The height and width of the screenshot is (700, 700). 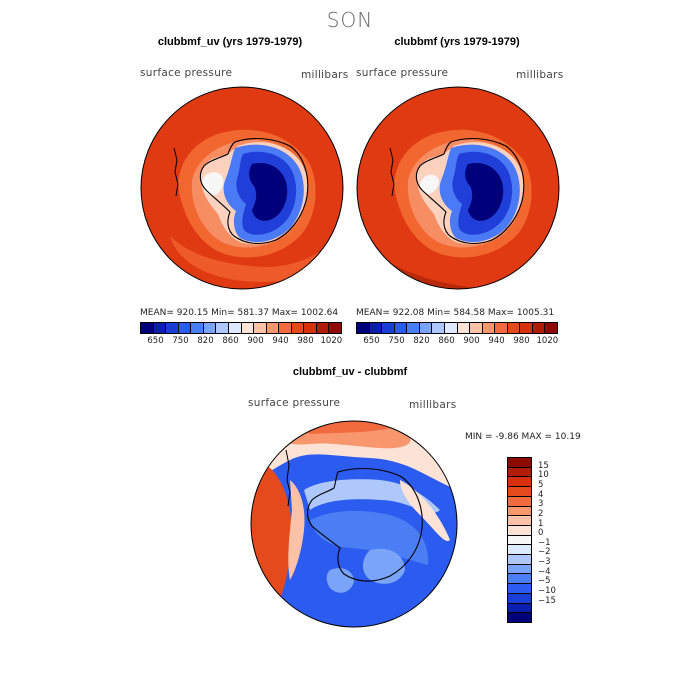 What do you see at coordinates (544, 542) in the screenshot?
I see `diff-colorbar-tick-label: −1` at bounding box center [544, 542].